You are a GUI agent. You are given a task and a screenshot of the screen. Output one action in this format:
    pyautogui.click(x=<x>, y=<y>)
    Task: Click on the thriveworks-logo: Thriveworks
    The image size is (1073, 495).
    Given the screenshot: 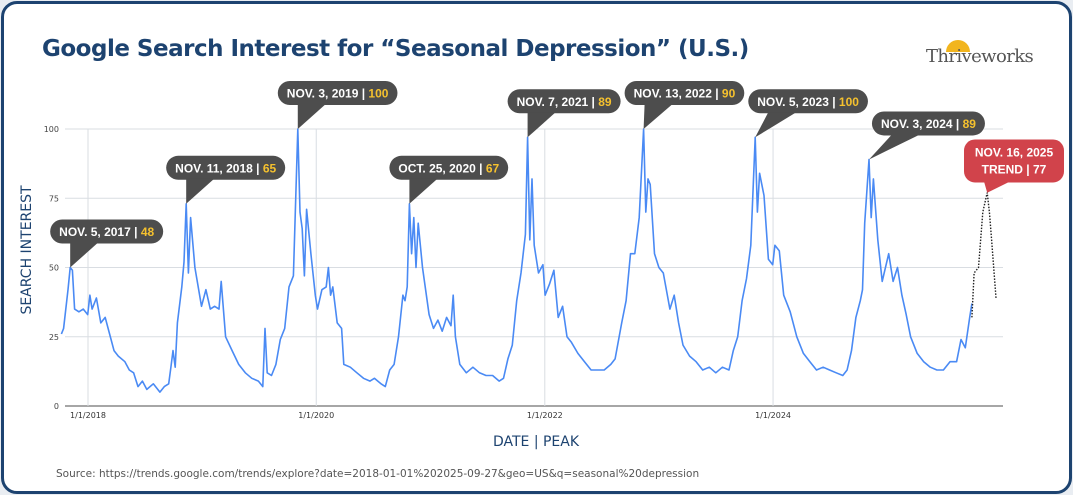 What is the action you would take?
    pyautogui.click(x=986, y=55)
    